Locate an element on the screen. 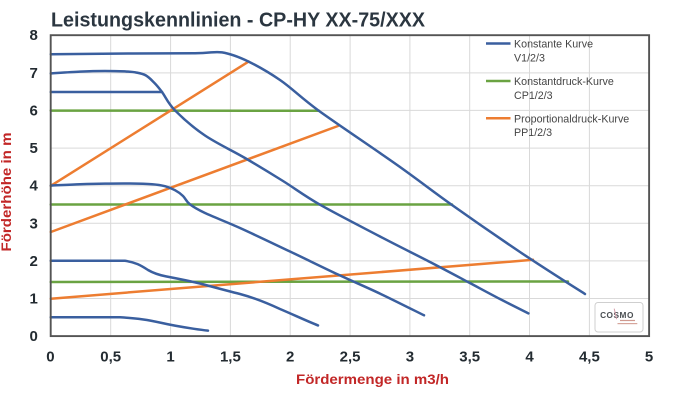 Image resolution: width=680 pixels, height=400 pixels. svg-text:Leistungskennlinien - CP-HY XX: Leistungskennlinien - CP-HY XX-75/XXX is located at coordinates (238, 20).